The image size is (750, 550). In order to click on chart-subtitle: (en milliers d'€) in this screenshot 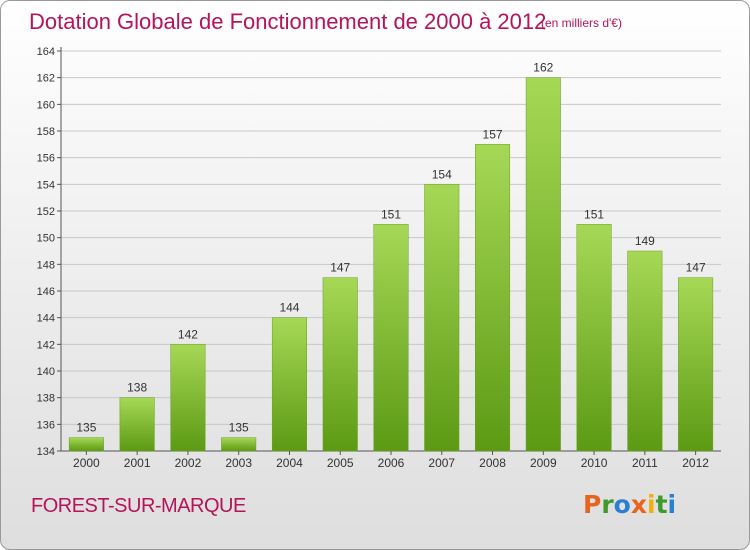, I will do `click(581, 23)`.